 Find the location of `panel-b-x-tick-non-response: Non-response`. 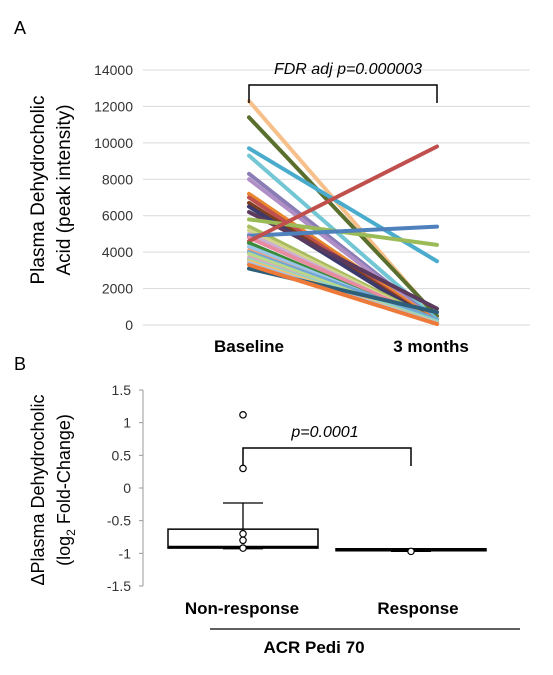

panel-b-x-tick-non-response: Non-response is located at coordinates (242, 608).